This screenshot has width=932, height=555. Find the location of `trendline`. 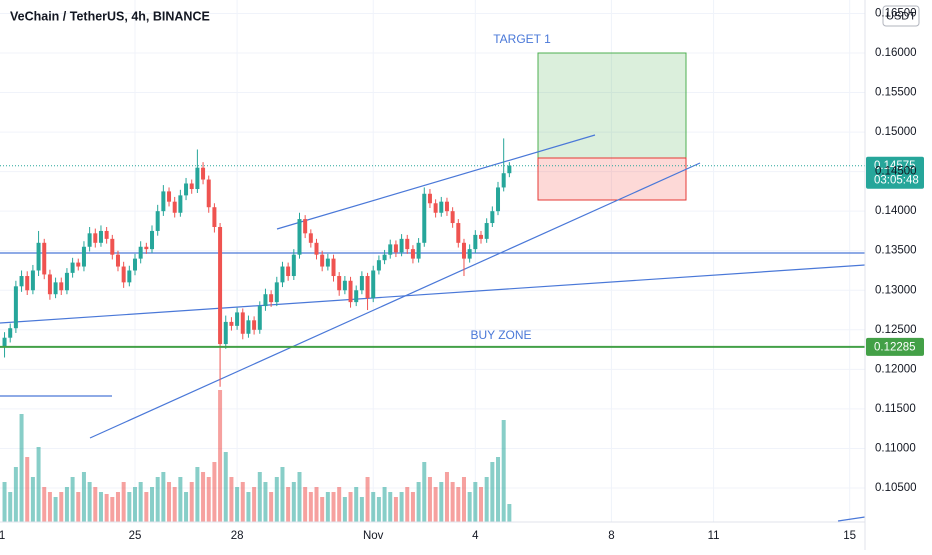

trendline is located at coordinates (851, 519).